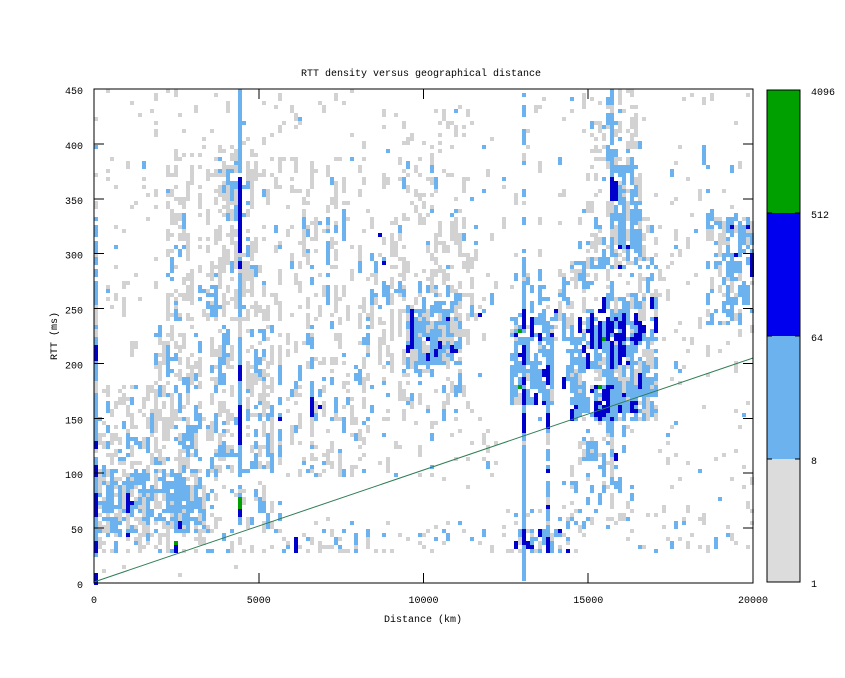 The height and width of the screenshot is (678, 845). Describe the element at coordinates (814, 585) in the screenshot. I see `svg-text: 1` at that location.